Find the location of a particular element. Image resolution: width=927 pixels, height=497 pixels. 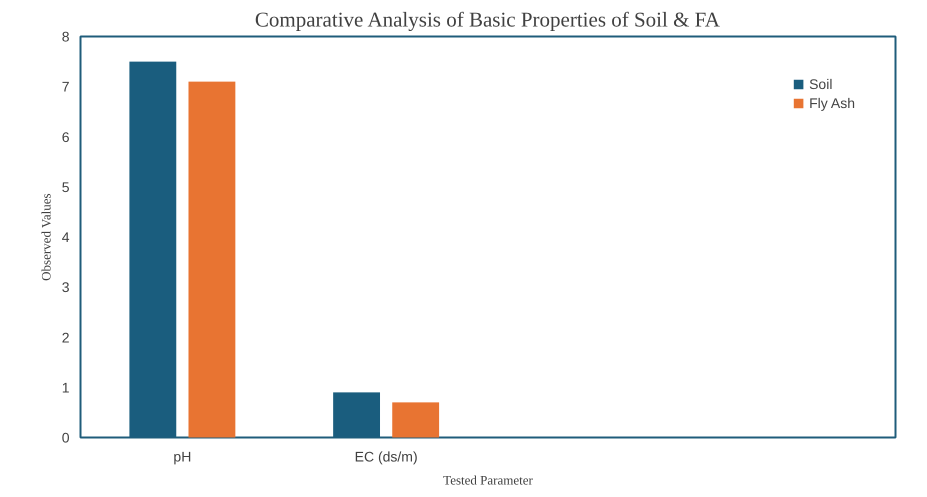

legend-label: Soil is located at coordinates (820, 84).